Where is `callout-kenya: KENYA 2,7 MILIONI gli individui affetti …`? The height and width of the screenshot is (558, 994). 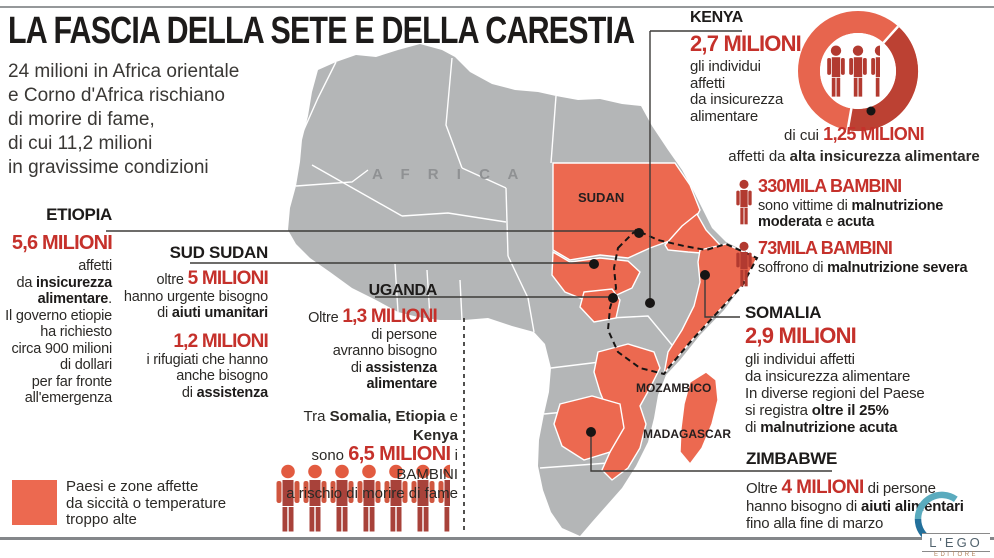 callout-kenya: KENYA 2,7 MILIONI gli individui affetti … is located at coordinates (765, 66).